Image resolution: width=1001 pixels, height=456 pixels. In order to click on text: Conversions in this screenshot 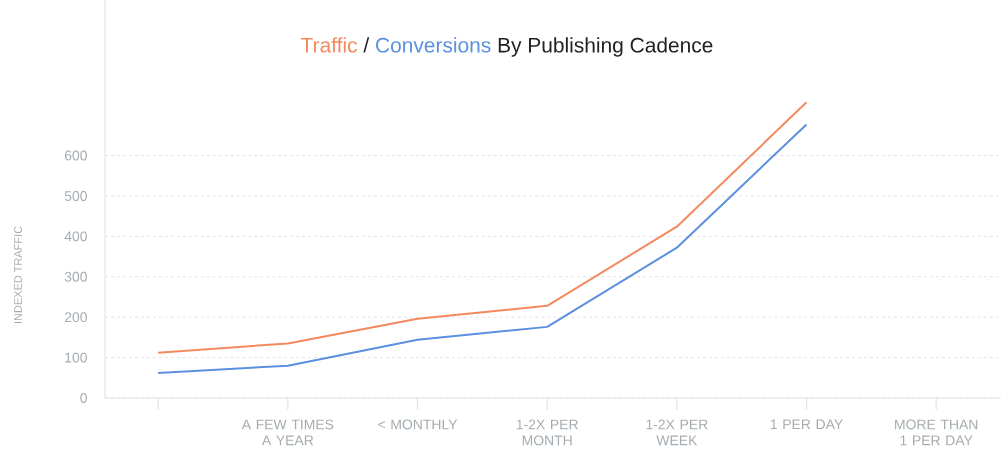, I will do `click(433, 45)`.